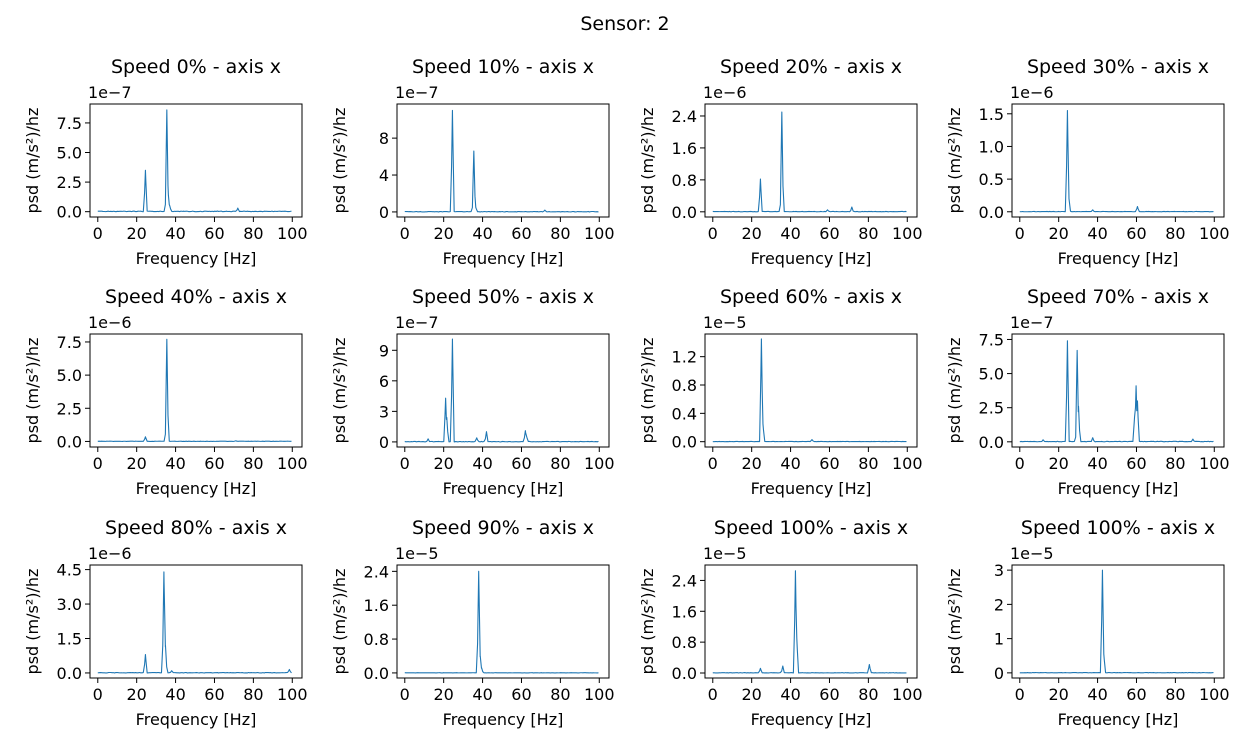 Image resolution: width=1250 pixels, height=754 pixels. I want to click on y-tick-label: 0.4, so click(684, 413).